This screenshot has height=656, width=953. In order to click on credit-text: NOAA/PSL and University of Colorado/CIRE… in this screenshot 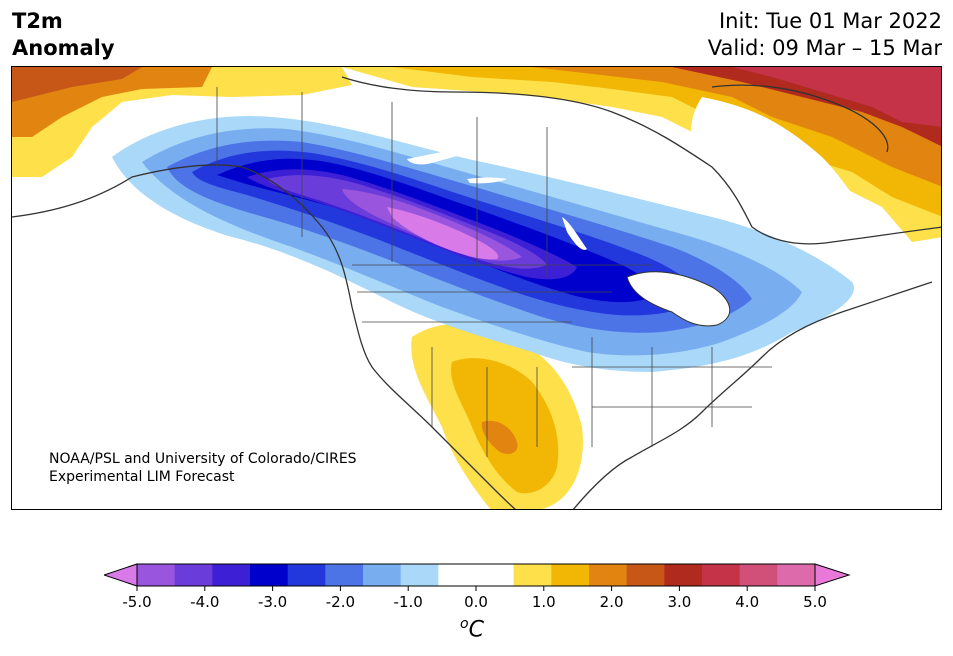, I will do `click(203, 468)`.